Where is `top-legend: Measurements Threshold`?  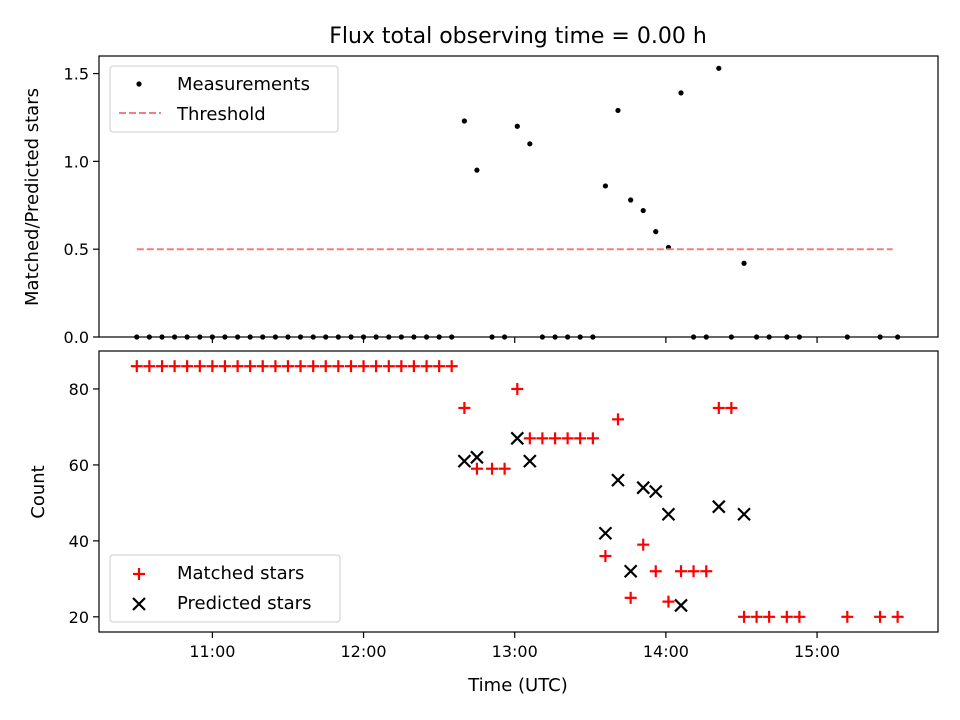
top-legend: Measurements Threshold is located at coordinates (224, 99).